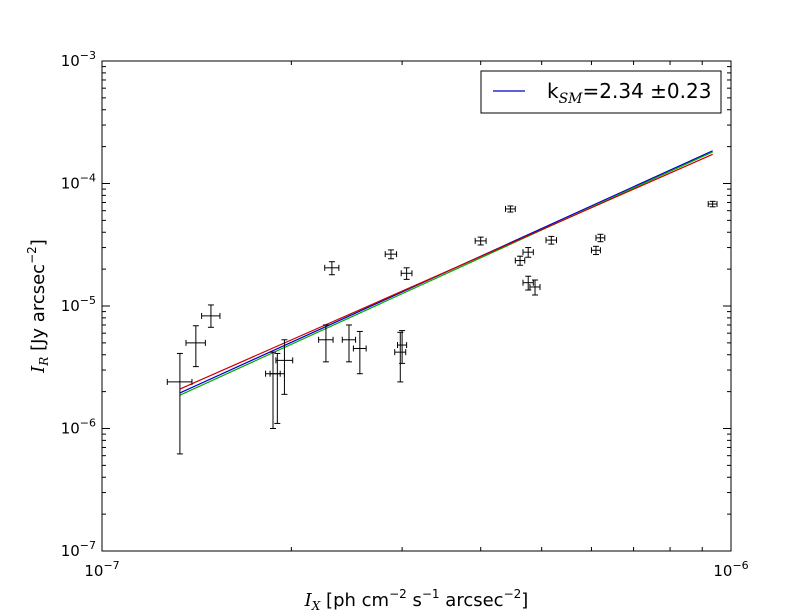  What do you see at coordinates (78, 59) in the screenshot?
I see `y-tick-label: 10⁻³` at bounding box center [78, 59].